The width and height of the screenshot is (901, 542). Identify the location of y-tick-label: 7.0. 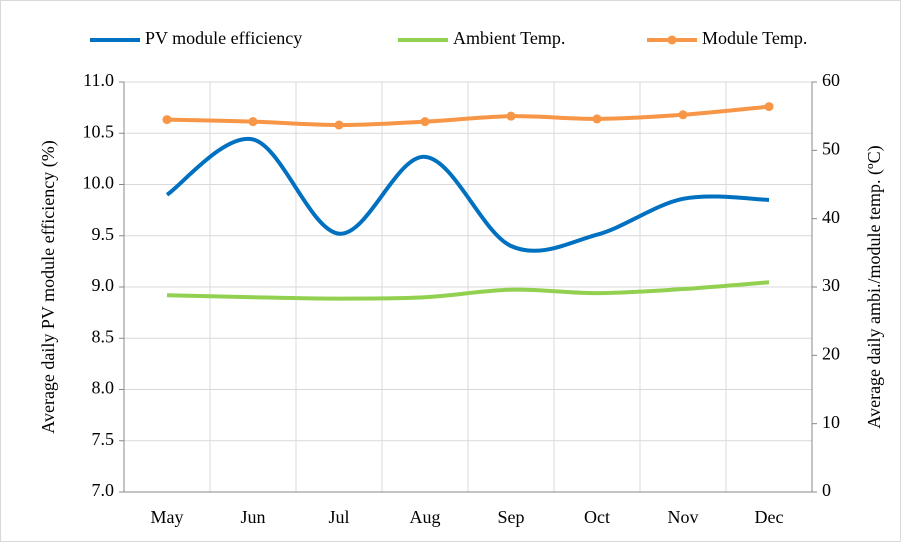
(103, 490).